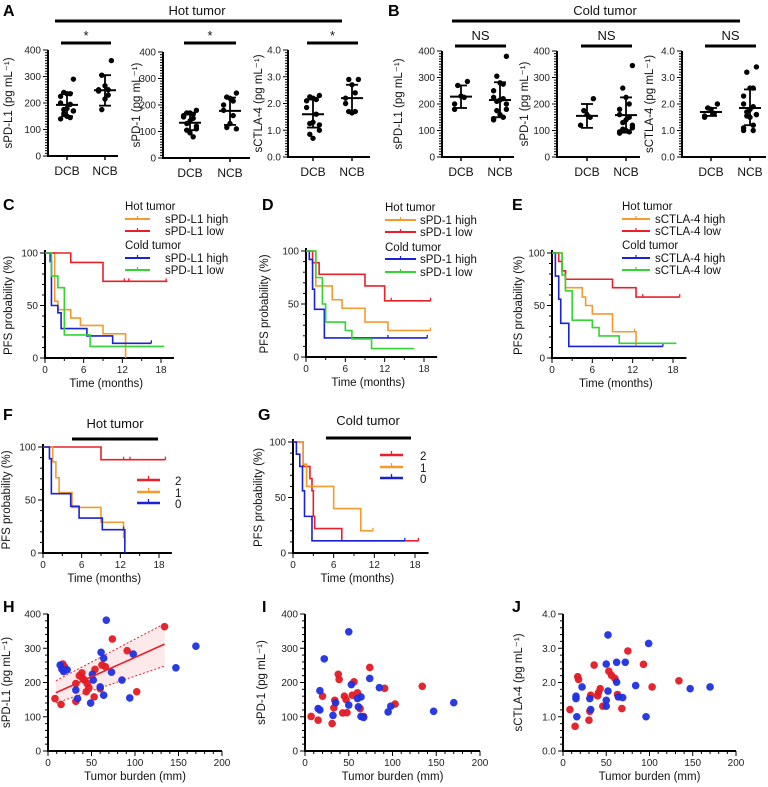 Image resolution: width=768 pixels, height=787 pixels. Describe the element at coordinates (410, 208) in the screenshot. I see `legend-group-title: Hot tumor` at that location.